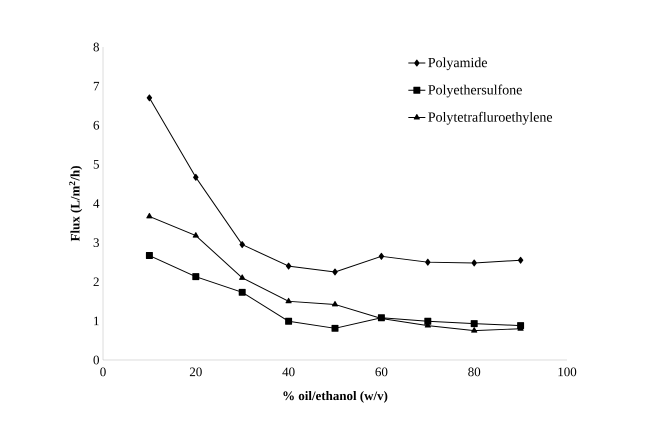 This screenshot has height=445, width=670. What do you see at coordinates (96, 164) in the screenshot?
I see `y-tick-label: 5` at bounding box center [96, 164].